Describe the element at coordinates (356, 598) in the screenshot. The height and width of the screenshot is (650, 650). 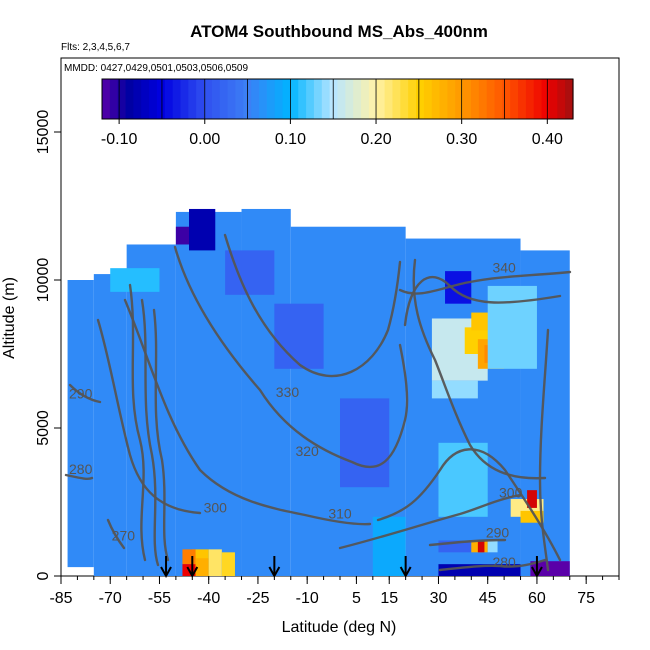
I see `x-tick-label: 5` at that location.